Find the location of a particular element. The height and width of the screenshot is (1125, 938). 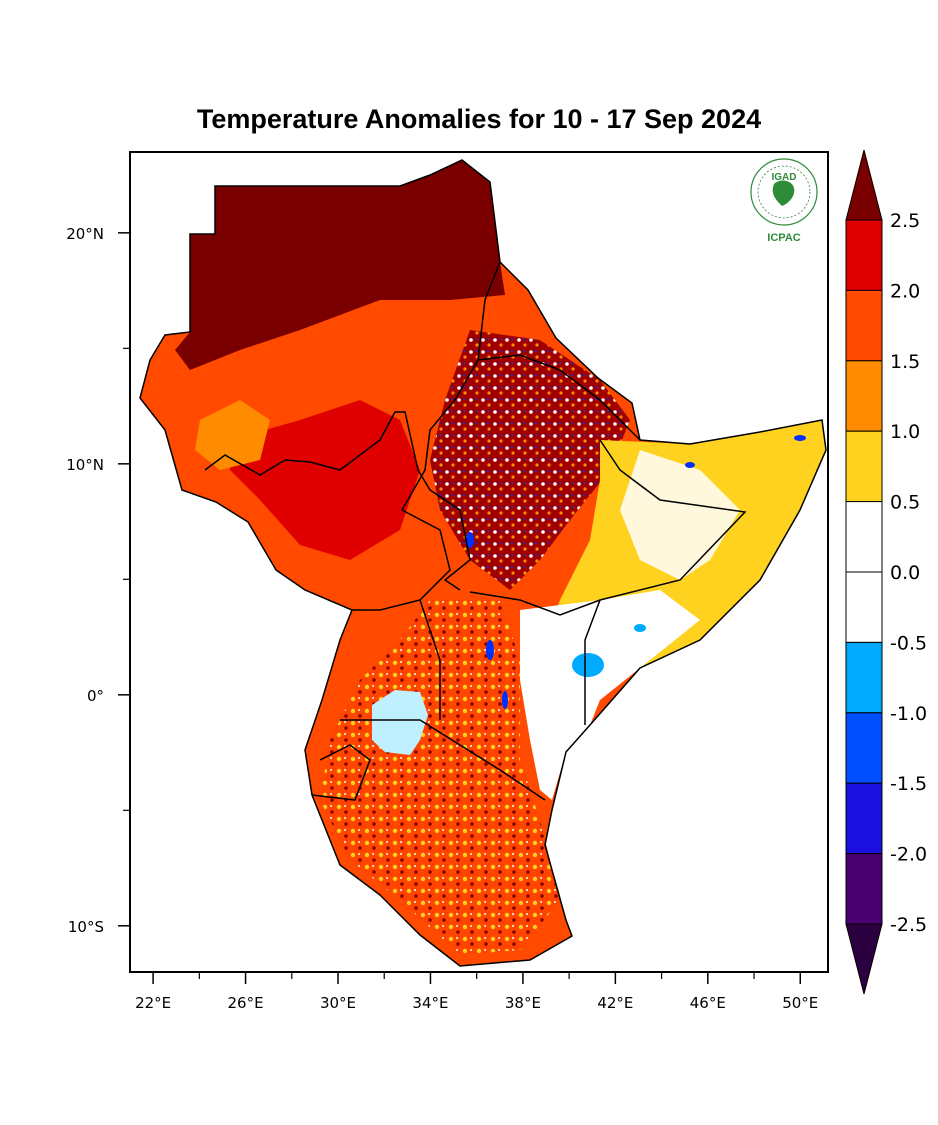

colorbar-label: 0.0 is located at coordinates (905, 573).